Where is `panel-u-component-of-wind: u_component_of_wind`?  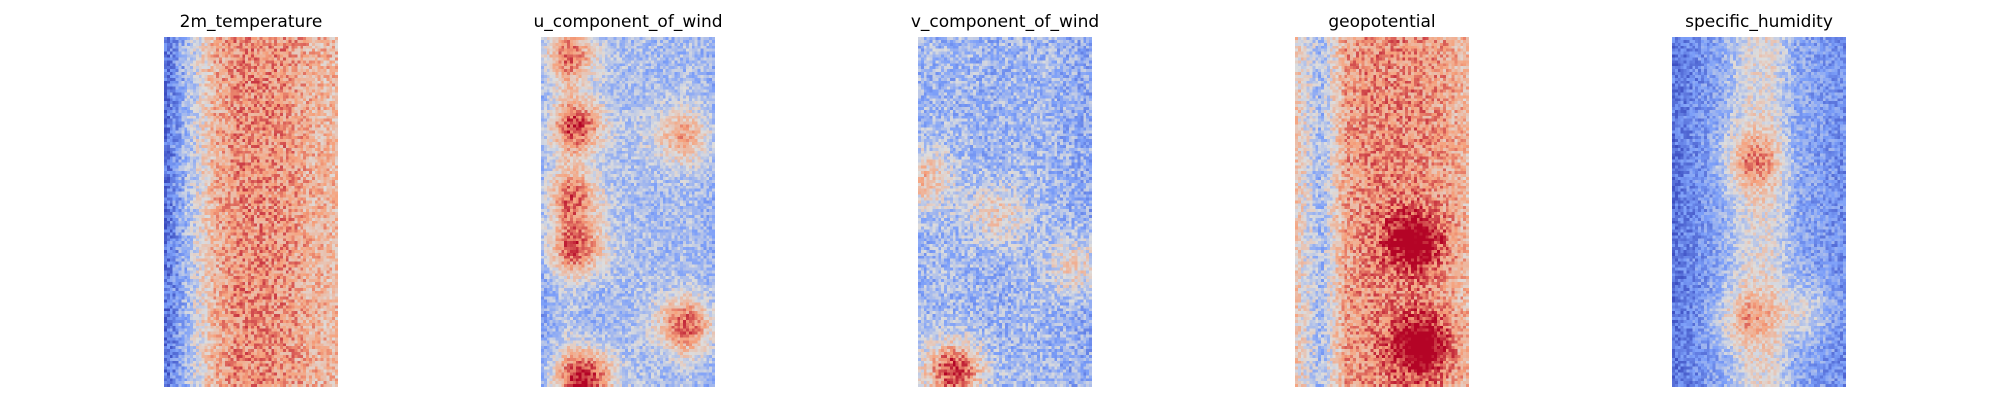
panel-u-component-of-wind: u_component_of_wind is located at coordinates (628, 200).